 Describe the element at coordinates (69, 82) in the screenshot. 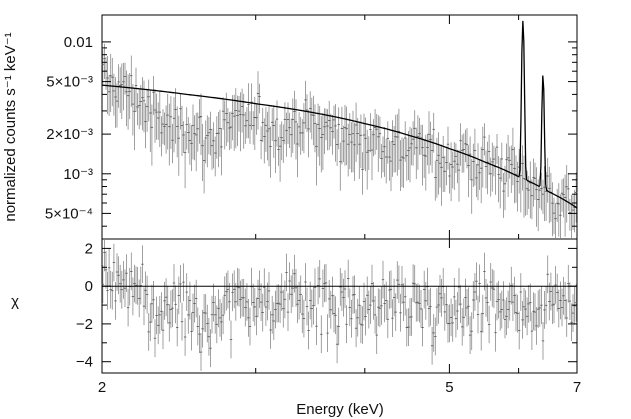

I see `y-tick-label: 5×10⁻³` at that location.